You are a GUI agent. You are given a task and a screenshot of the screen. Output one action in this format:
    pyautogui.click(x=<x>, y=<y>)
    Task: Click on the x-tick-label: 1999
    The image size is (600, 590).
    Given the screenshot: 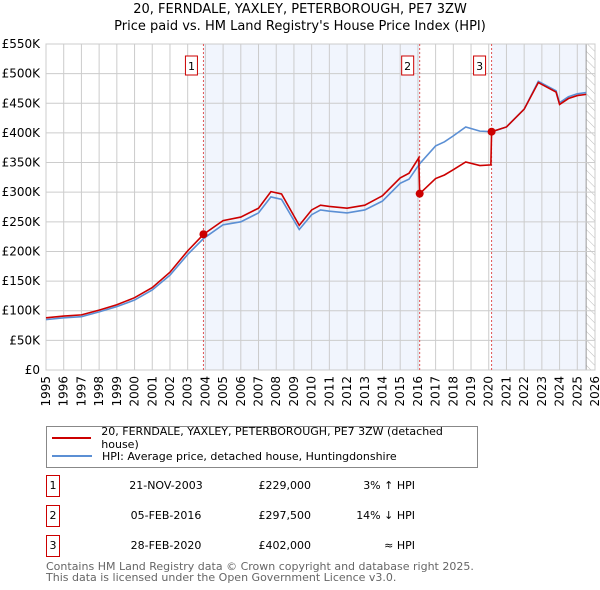 What is the action you would take?
    pyautogui.click(x=117, y=391)
    